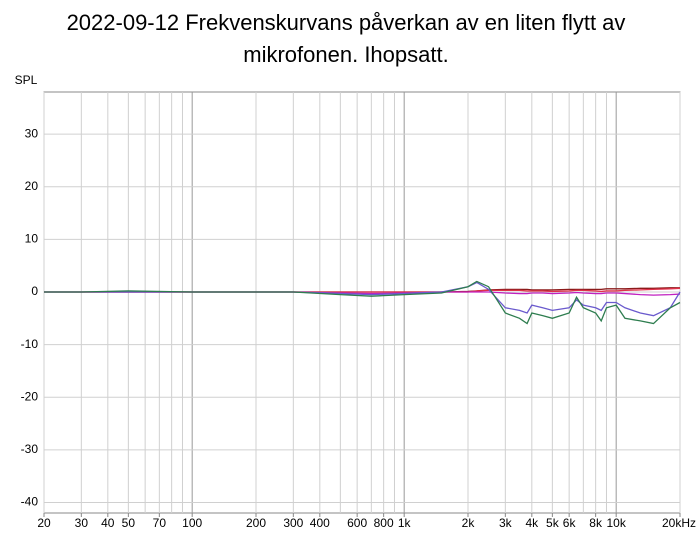 This screenshot has width=700, height=537. Describe the element at coordinates (160, 523) in the screenshot. I see `x-tick-label: 70` at that location.